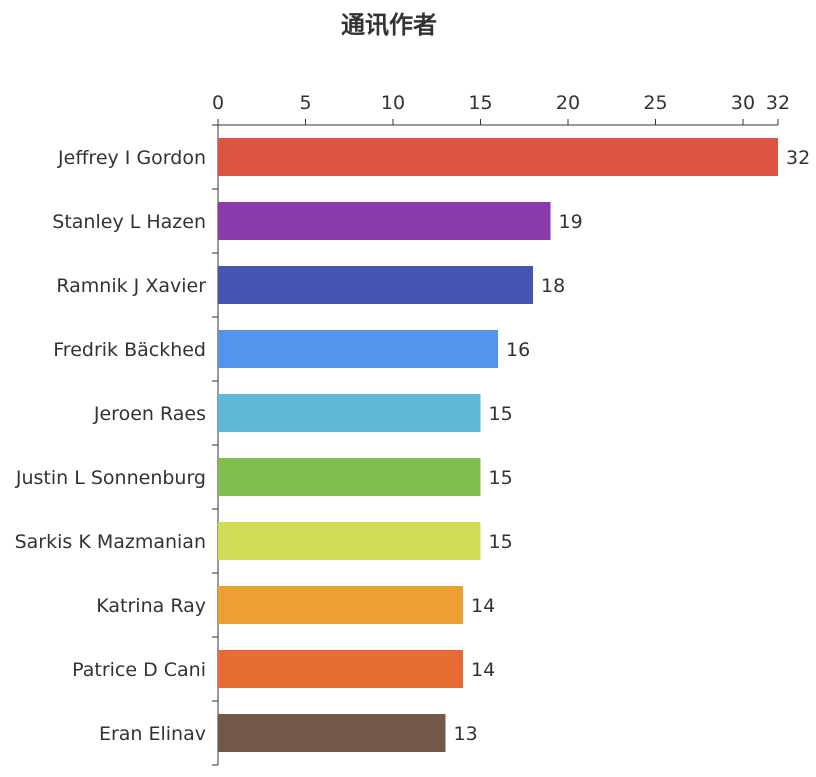 Image resolution: width=816 pixels, height=777 pixels. Describe the element at coordinates (480, 103) in the screenshot. I see `x-tick-label: 15` at that location.